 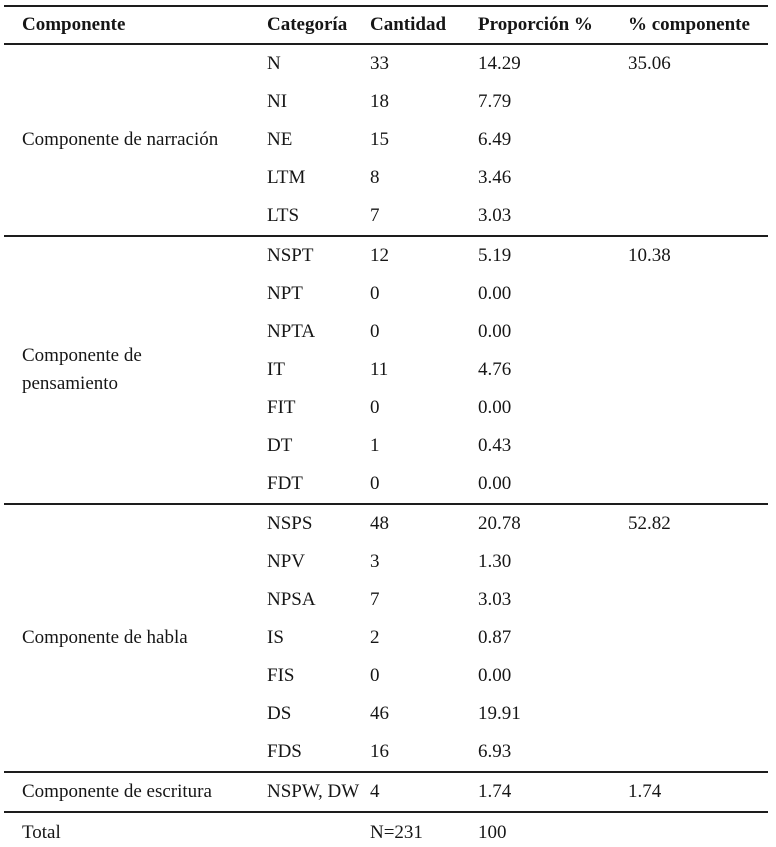 What do you see at coordinates (300, 25) in the screenshot?
I see `header-cell-categoria: Categoría` at bounding box center [300, 25].